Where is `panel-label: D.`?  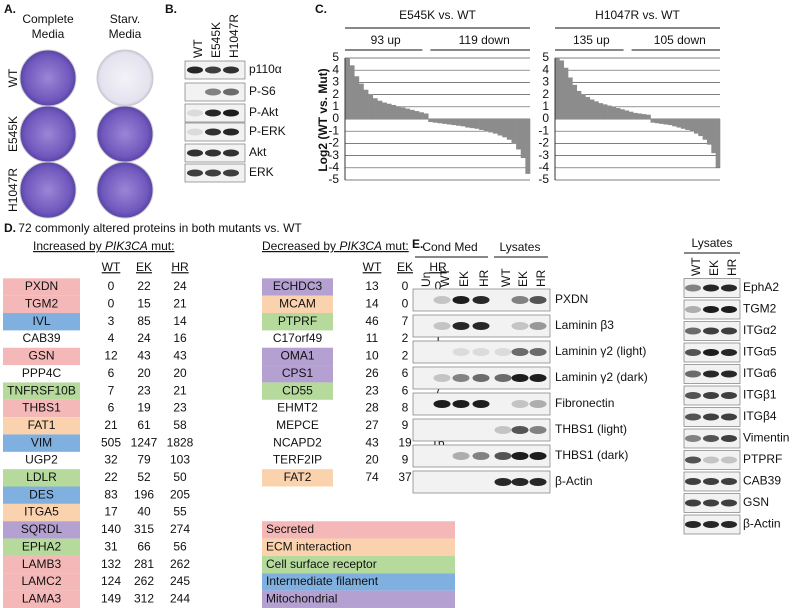
panel-label: D. is located at coordinates (10, 228).